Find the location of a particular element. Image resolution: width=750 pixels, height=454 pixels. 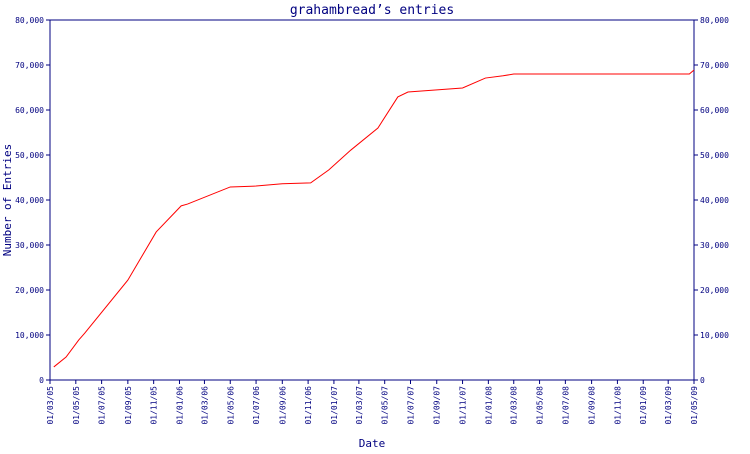

y2-tick-label: 10,000 is located at coordinates (714, 335).